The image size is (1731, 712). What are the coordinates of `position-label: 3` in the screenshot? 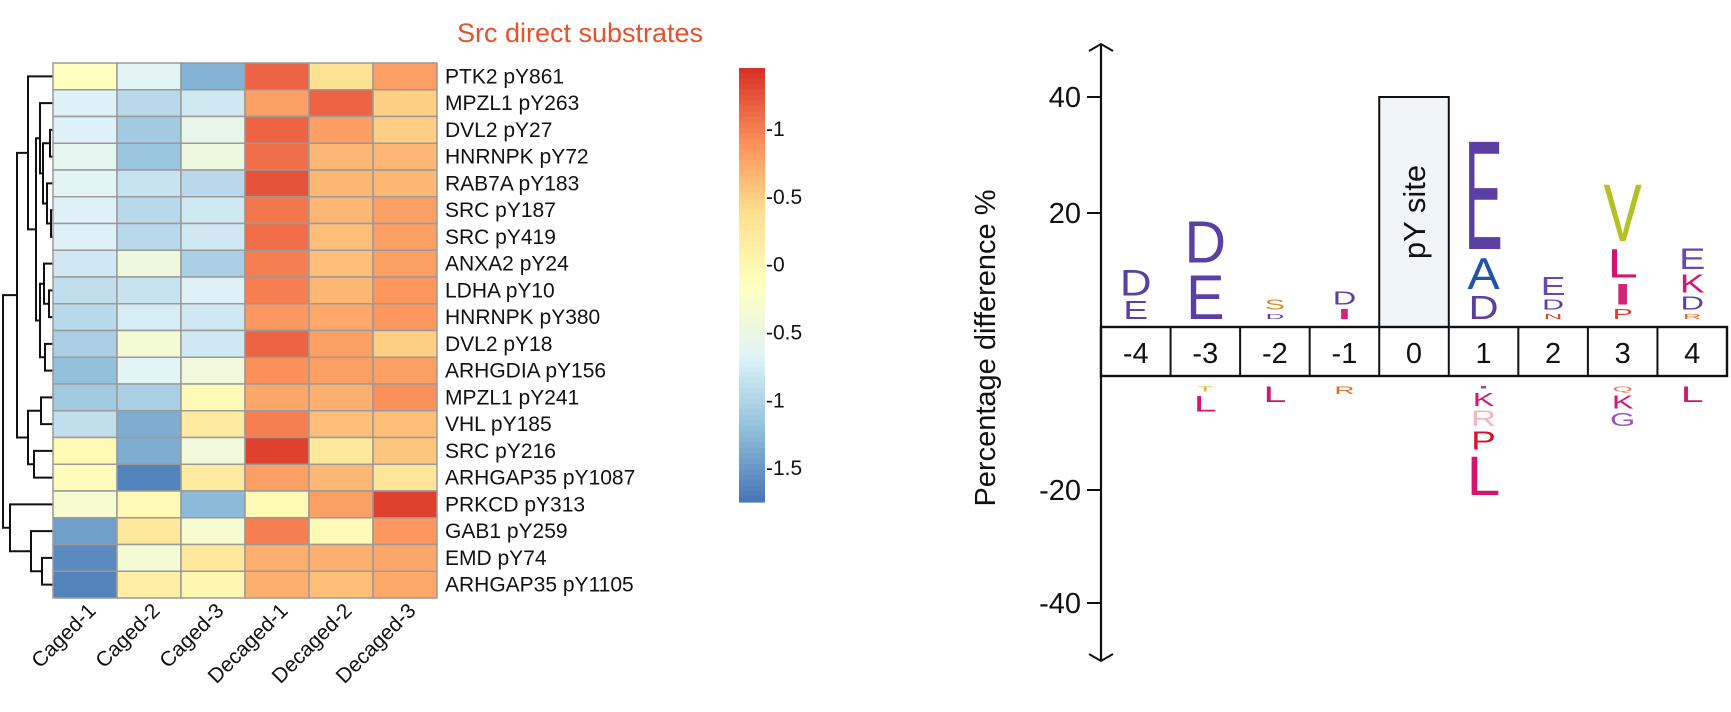 It's located at (1623, 354).